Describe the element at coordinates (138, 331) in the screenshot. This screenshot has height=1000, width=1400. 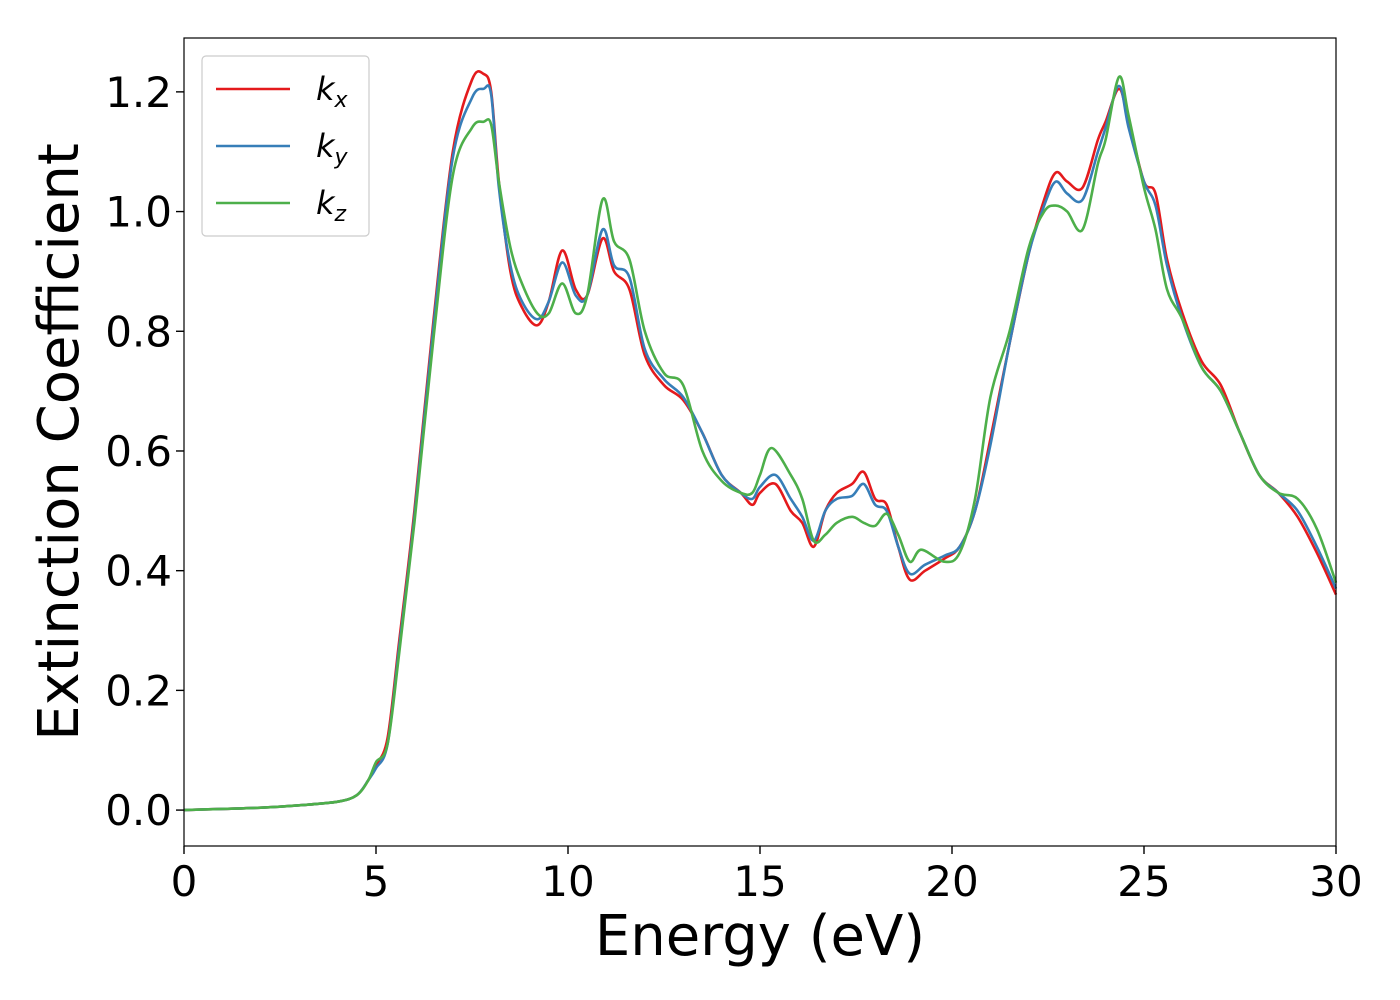
I see `y-tick-label: 0.8` at that location.